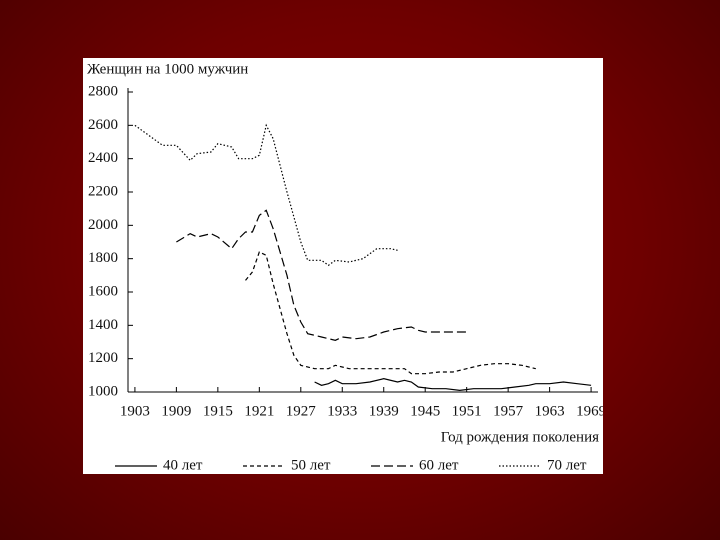  I want to click on legend-label: 50 лет, so click(311, 465).